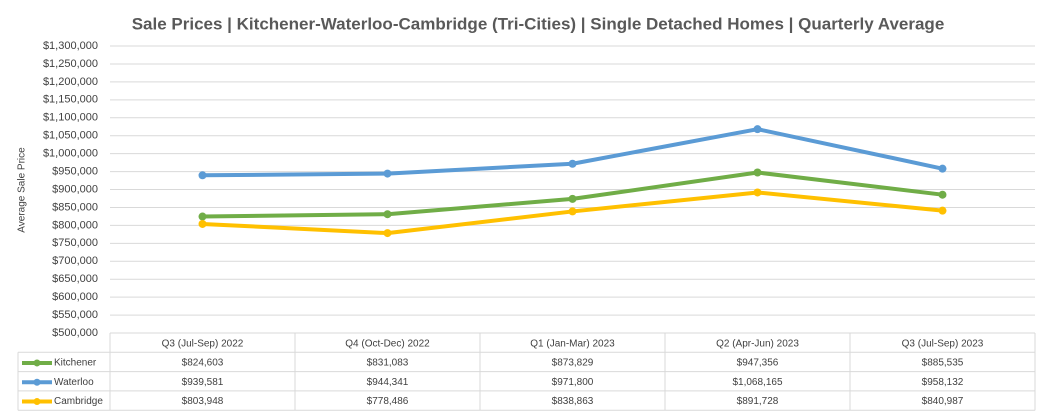  I want to click on table-value: $840,987, so click(943, 401).